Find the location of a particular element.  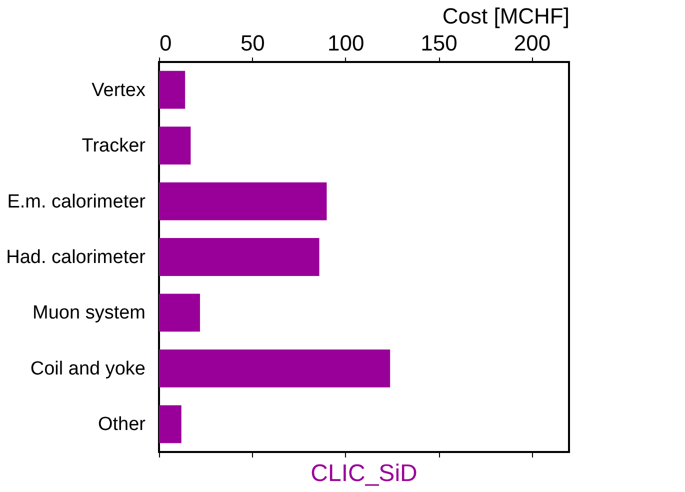

y-tick-label: Coil and yoke is located at coordinates (88, 369).